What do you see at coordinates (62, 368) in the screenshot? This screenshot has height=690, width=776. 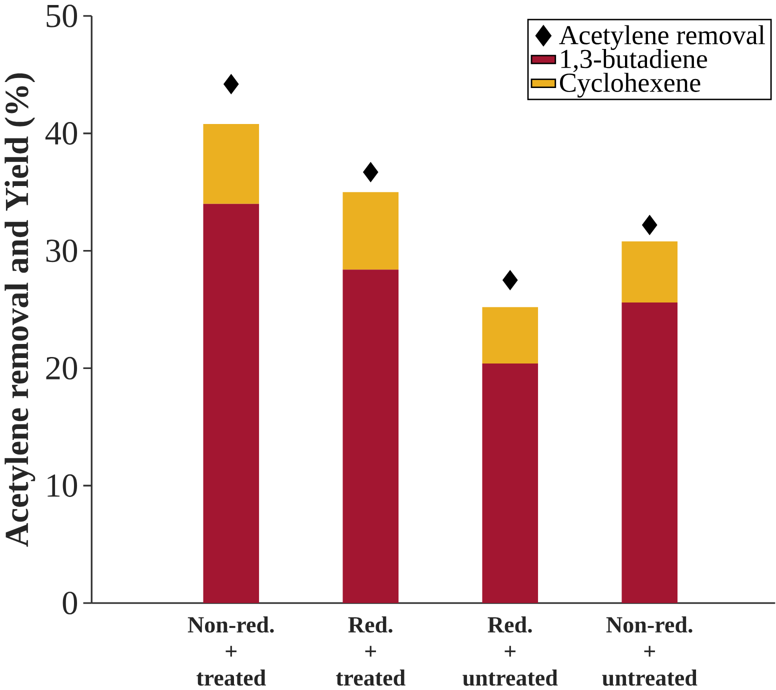 I see `y-tick-label: 20` at bounding box center [62, 368].